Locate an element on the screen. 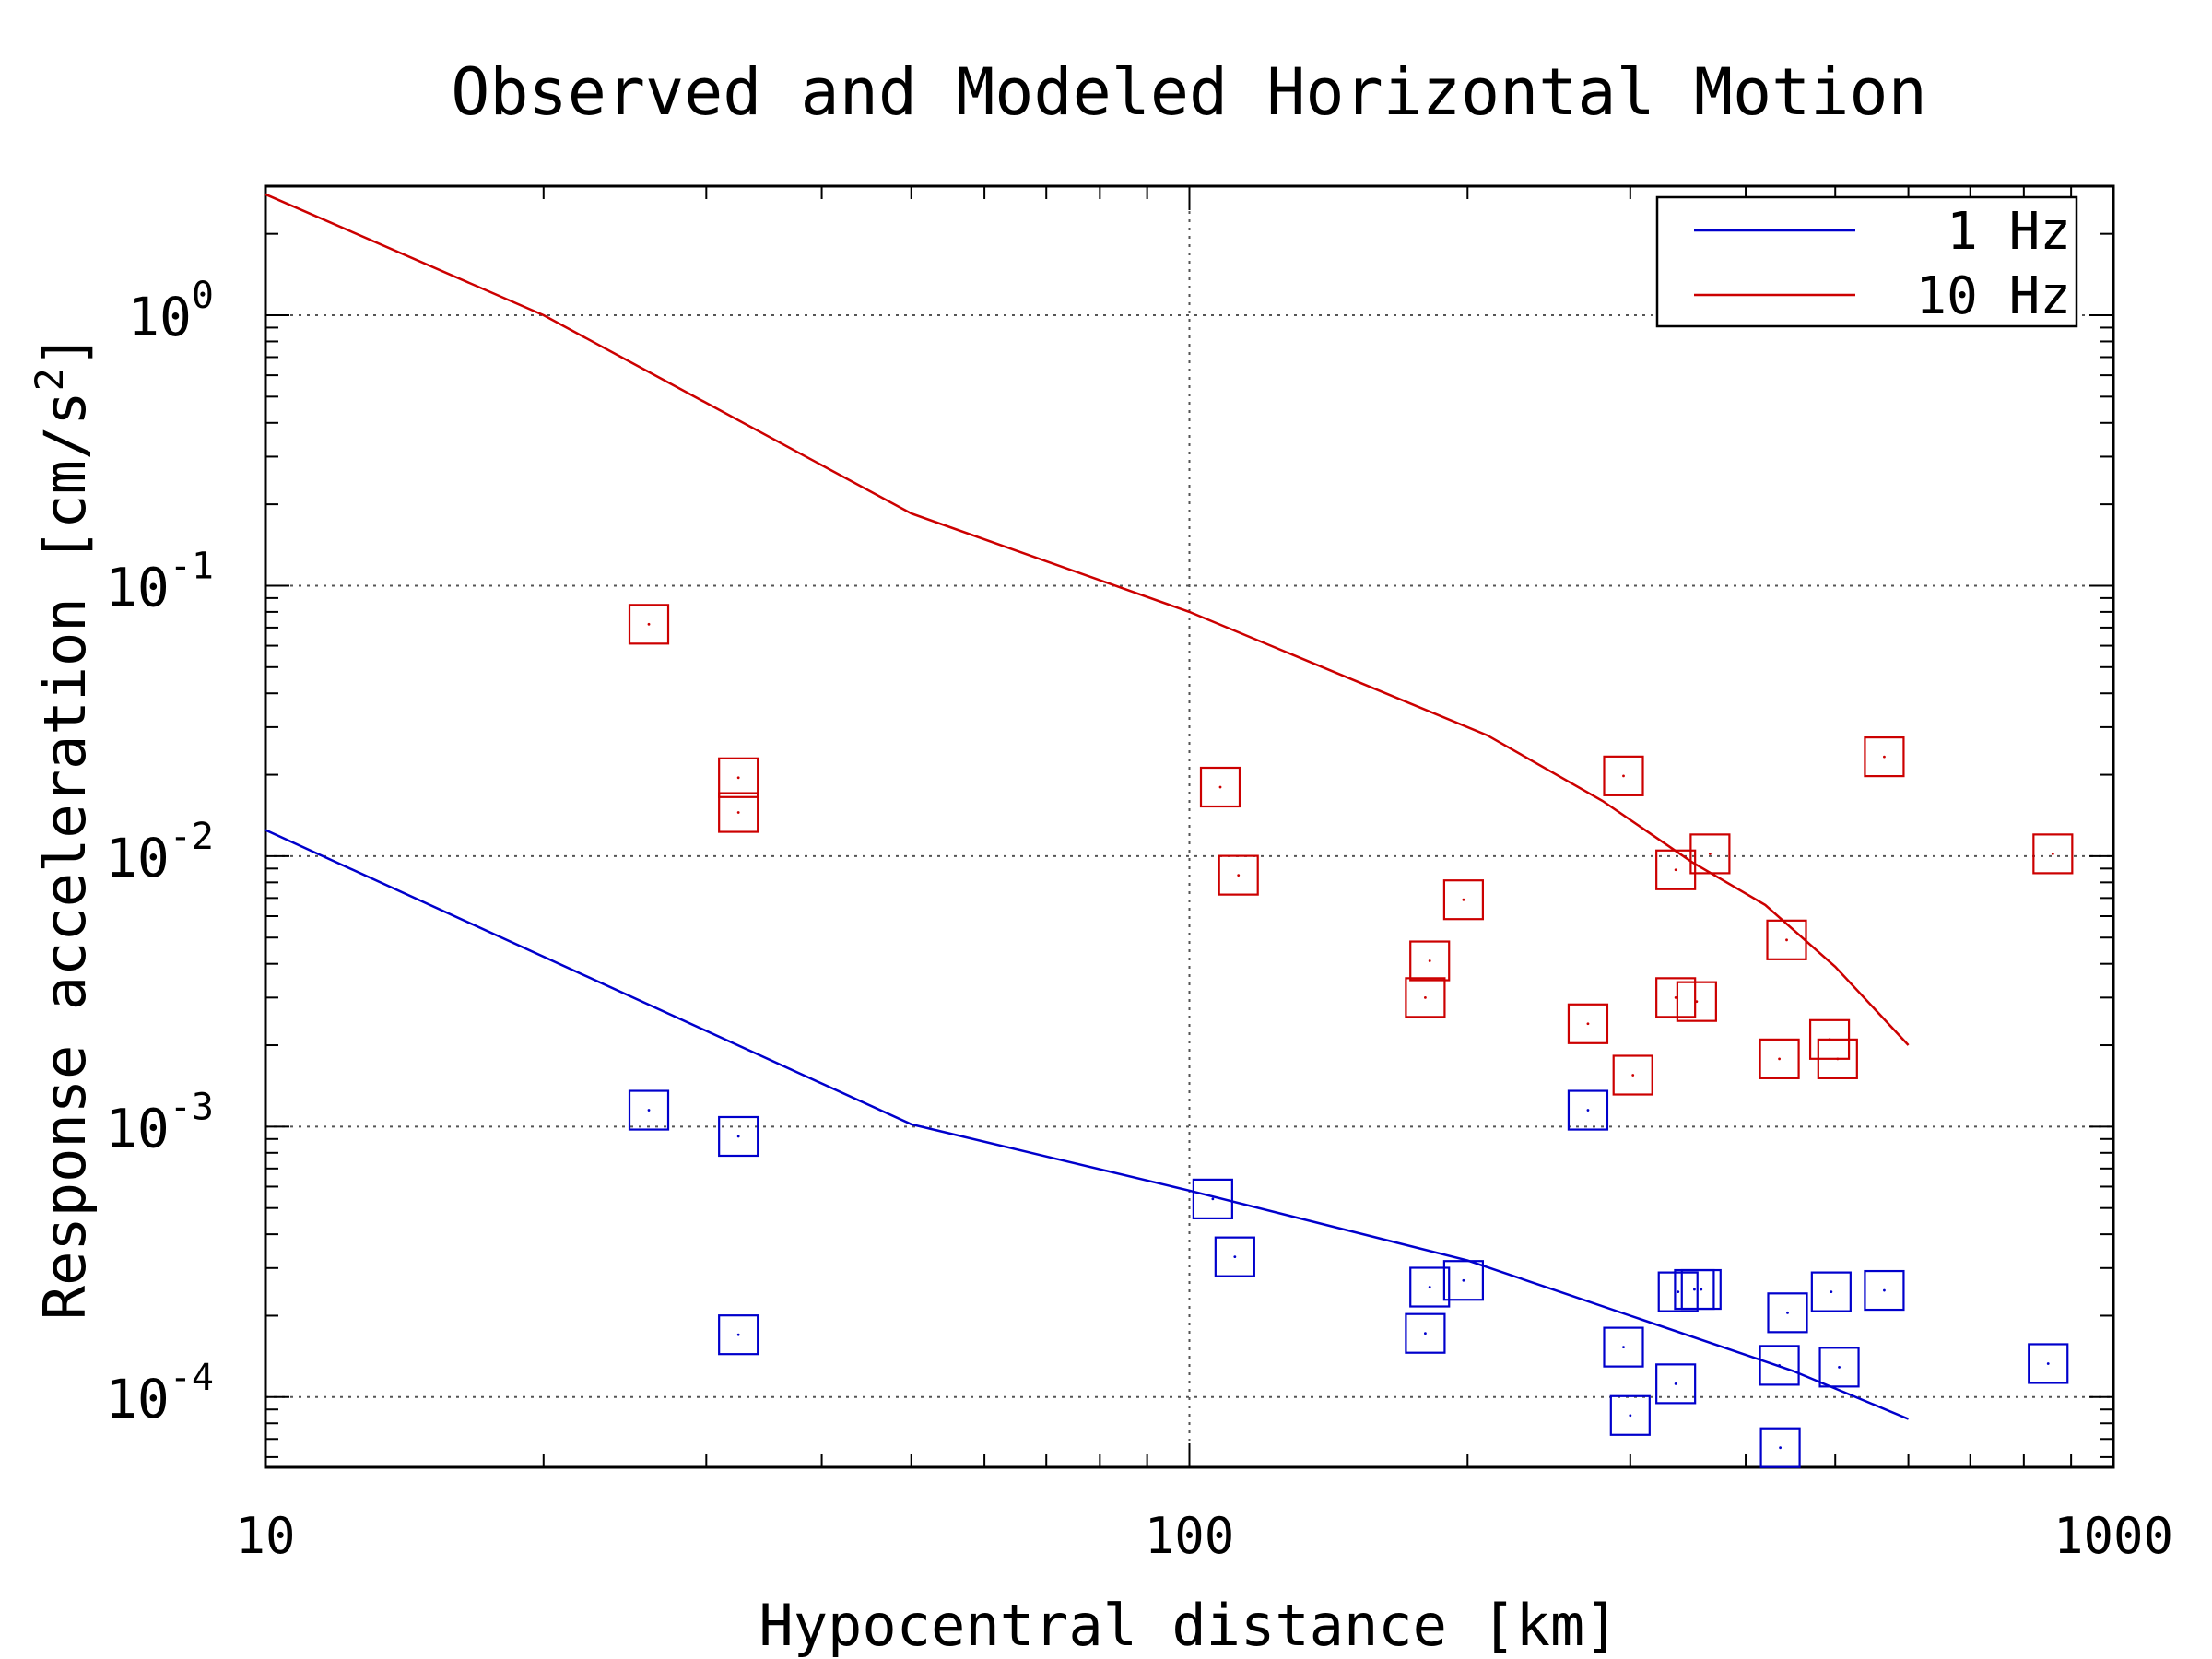 The width and height of the screenshot is (2212, 1659). y-tick-label: 10⁻¹ is located at coordinates (159, 581).